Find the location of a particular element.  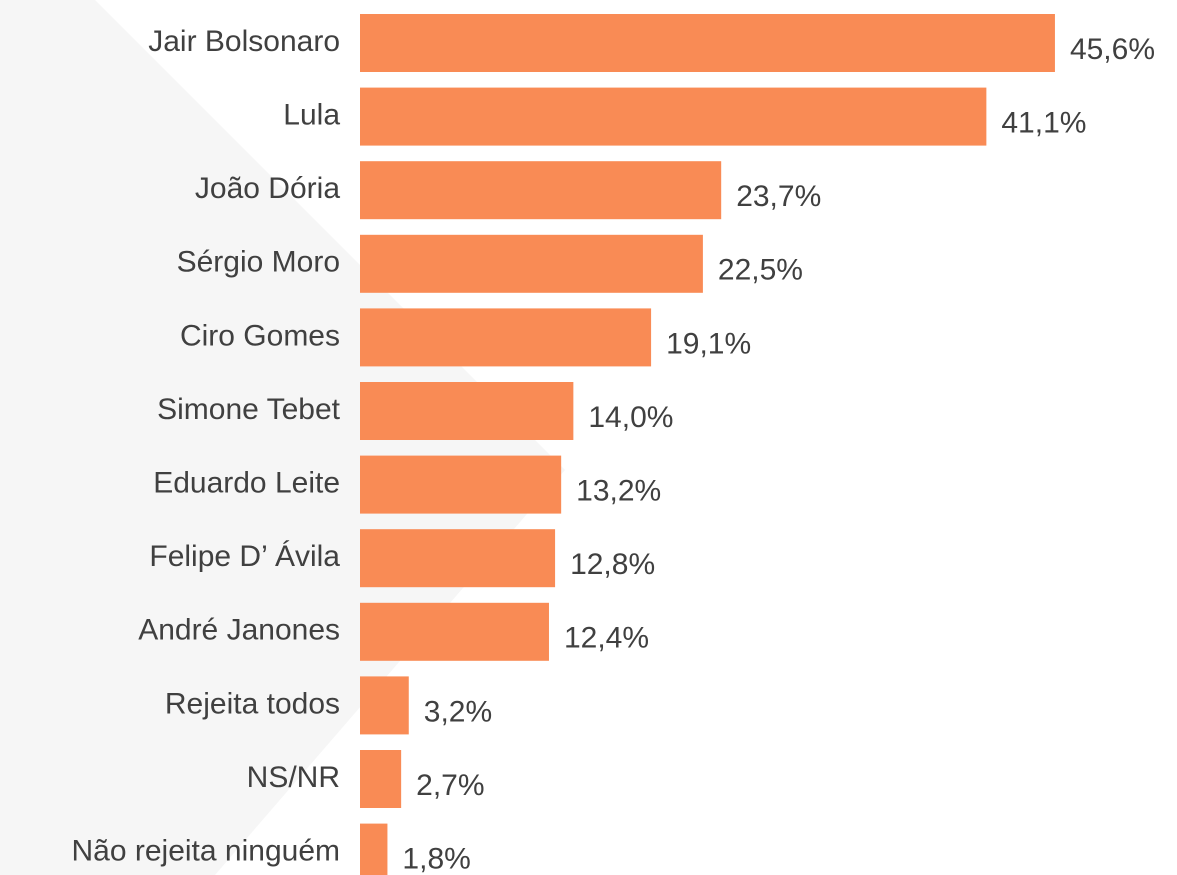

category-label: Ciro Gomes is located at coordinates (260, 335).